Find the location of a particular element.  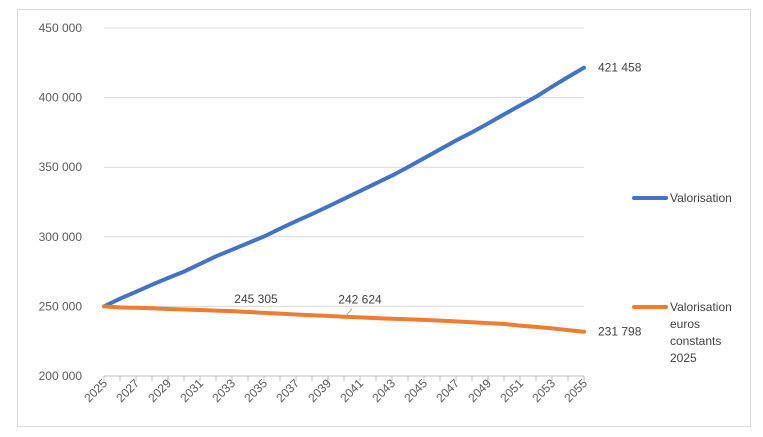

legend-label: euros is located at coordinates (685, 324).